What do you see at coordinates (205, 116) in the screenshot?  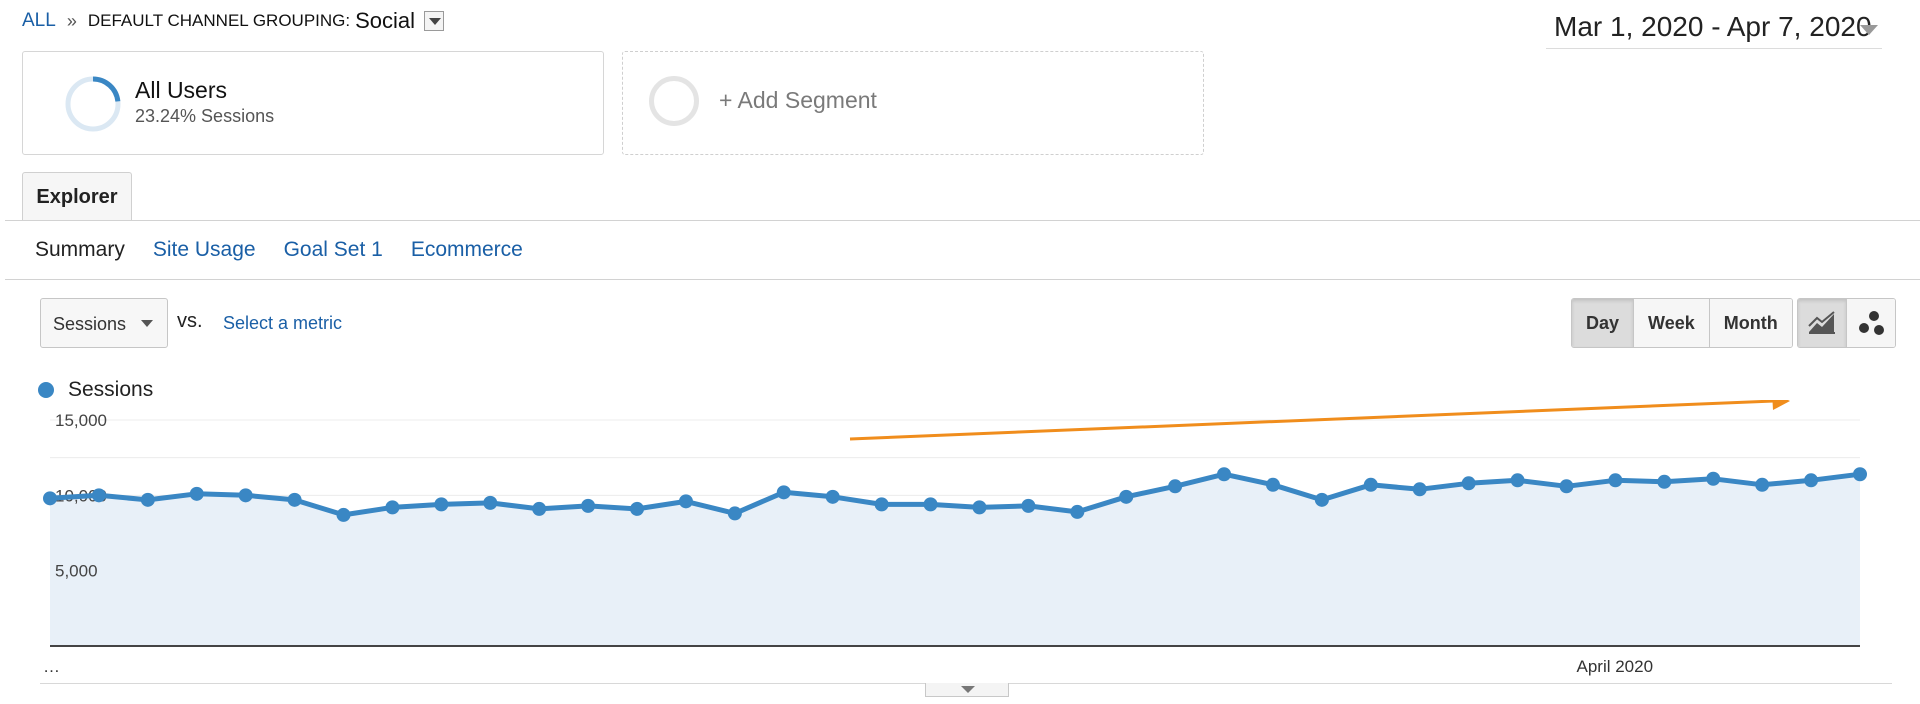 I see `segment-subtitle: 23.24% Sessions` at bounding box center [205, 116].